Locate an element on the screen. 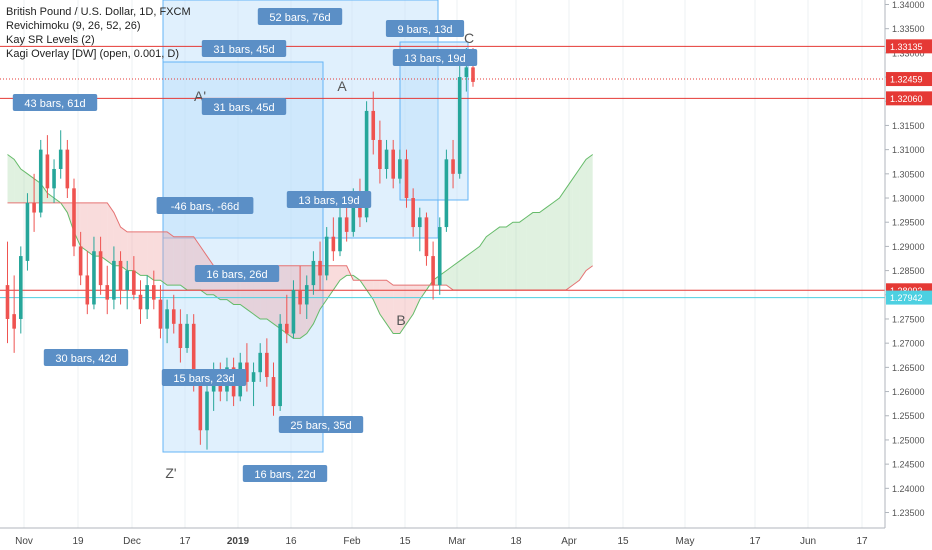 Image resolution: width=932 pixels, height=550 pixels. y-tick-label: 1.34000 is located at coordinates (908, 5).